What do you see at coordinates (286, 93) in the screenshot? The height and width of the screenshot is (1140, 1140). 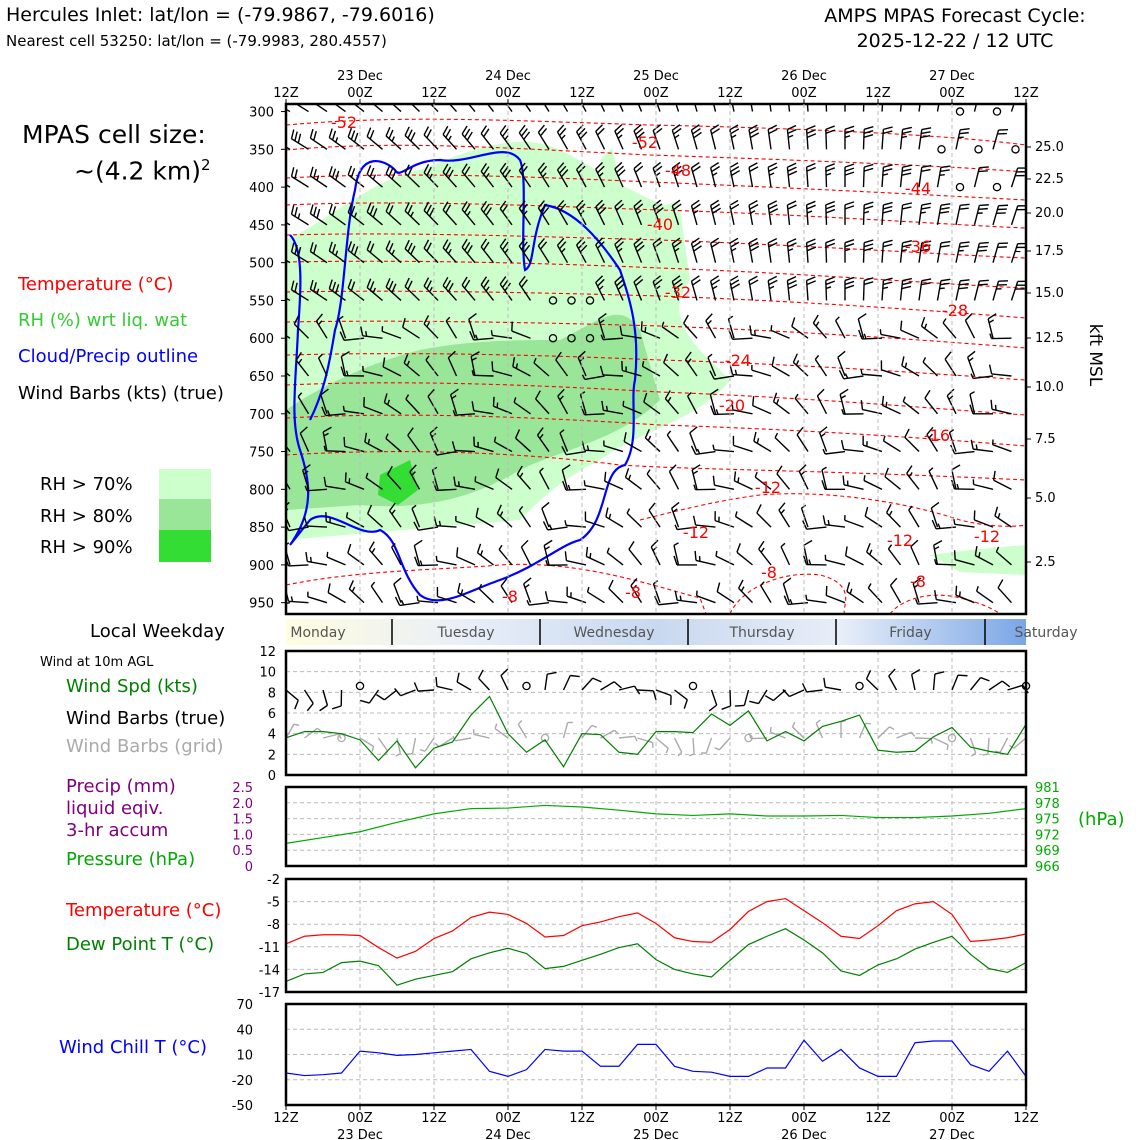 I see `top-time-tick: 12Z` at bounding box center [286, 93].